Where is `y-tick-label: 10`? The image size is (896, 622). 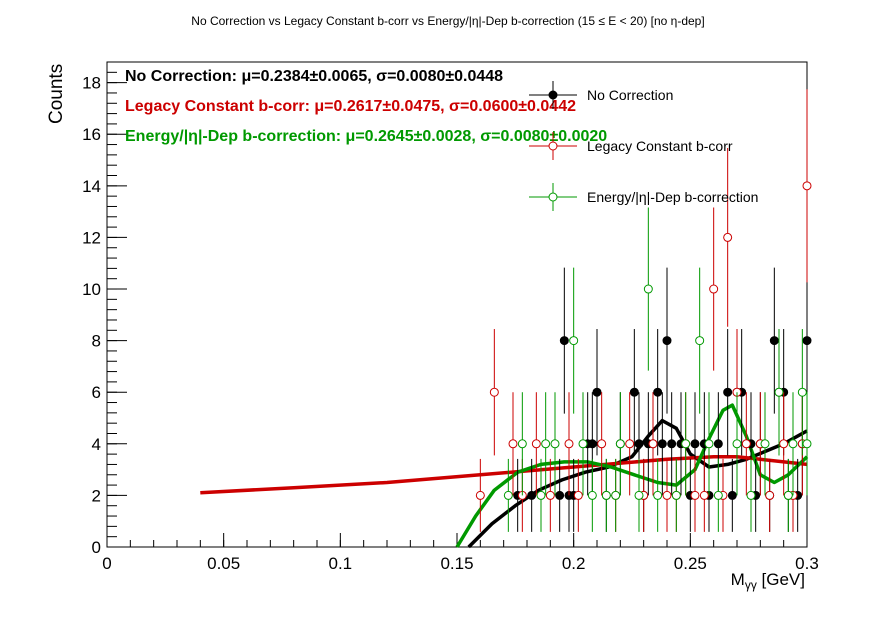
y-tick-label: 10 is located at coordinates (91, 289).